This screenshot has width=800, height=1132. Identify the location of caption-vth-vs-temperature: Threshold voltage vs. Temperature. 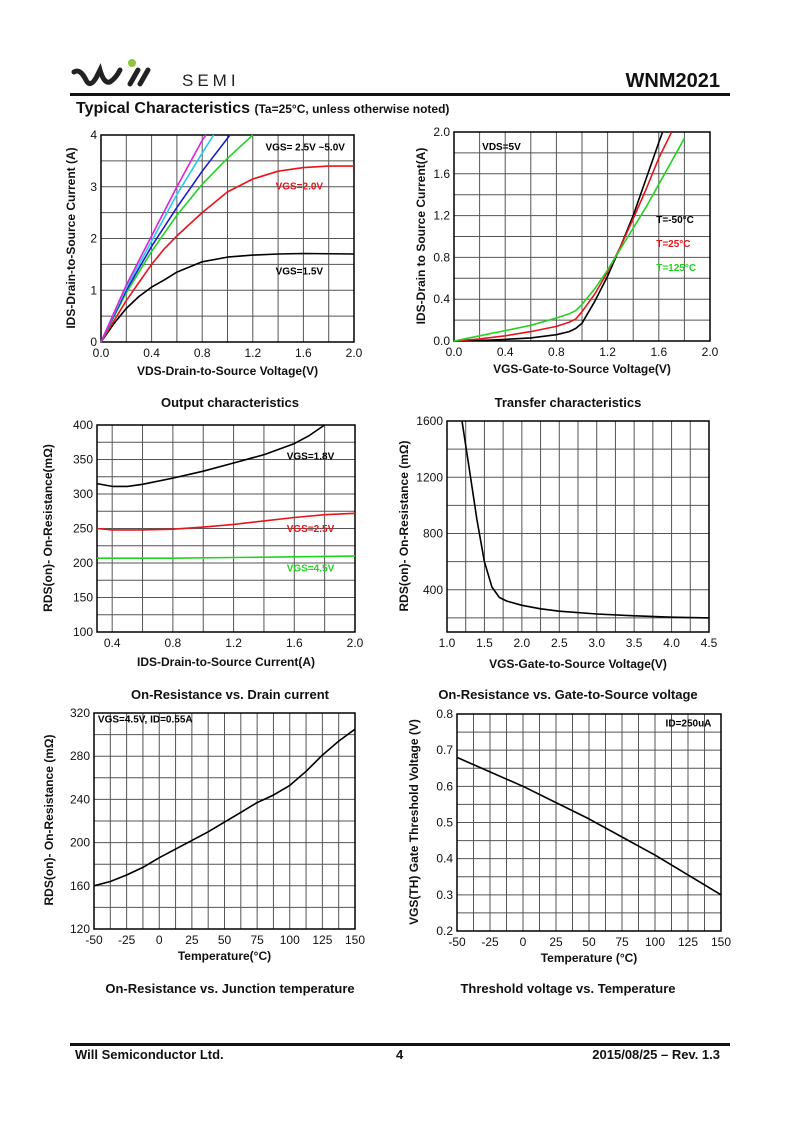
(568, 988).